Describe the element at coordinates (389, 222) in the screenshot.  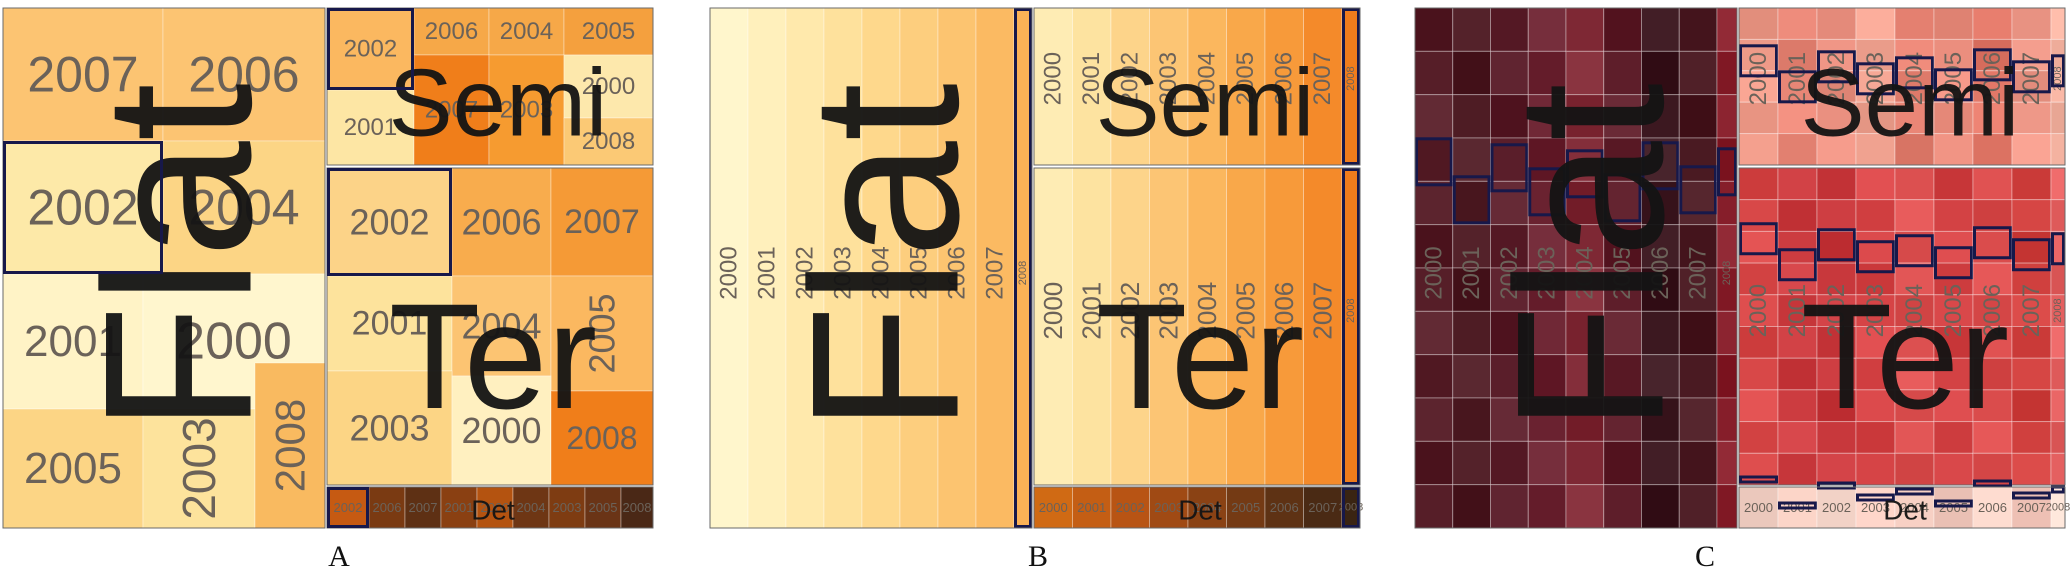
I see `a-ter-label-2002: 2002` at that location.